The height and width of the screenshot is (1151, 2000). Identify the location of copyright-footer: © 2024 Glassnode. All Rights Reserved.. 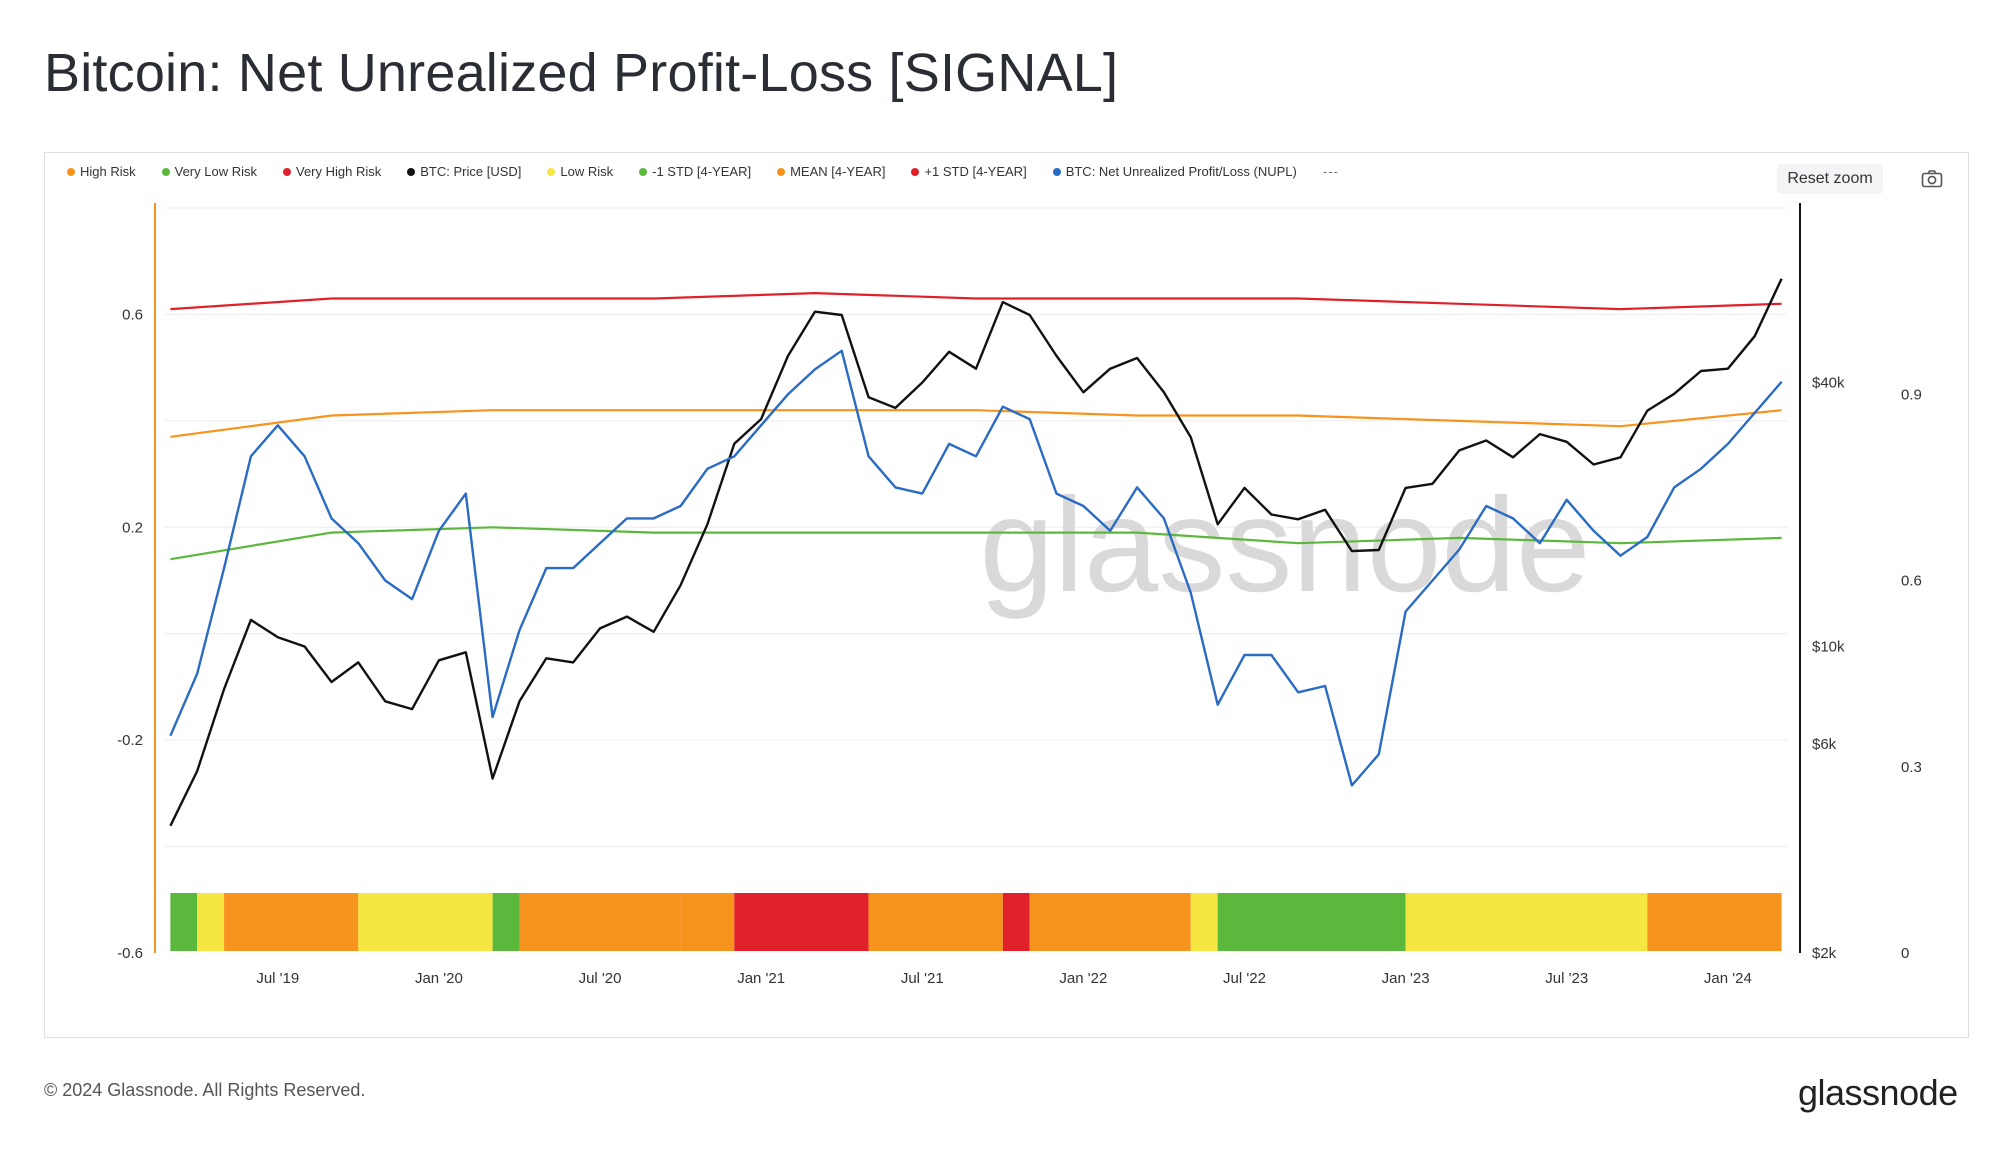
(205, 1090).